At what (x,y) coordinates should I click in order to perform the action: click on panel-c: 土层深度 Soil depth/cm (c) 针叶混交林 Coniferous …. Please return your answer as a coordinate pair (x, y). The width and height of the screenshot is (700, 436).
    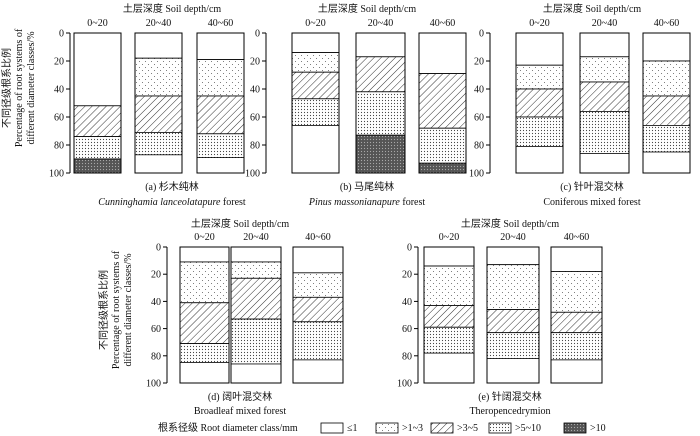
    Looking at the image, I should click on (580, 105).